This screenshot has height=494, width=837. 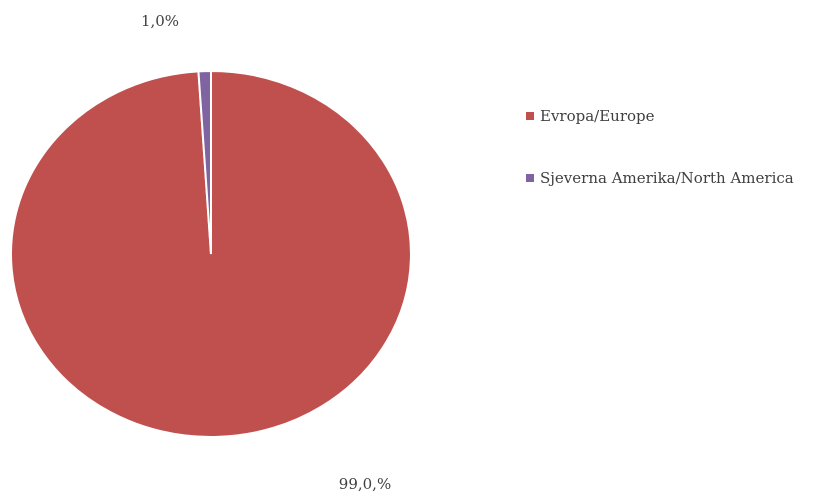 What do you see at coordinates (597, 116) in the screenshot?
I see `legend-label-europe: Evropa/Europe` at bounding box center [597, 116].